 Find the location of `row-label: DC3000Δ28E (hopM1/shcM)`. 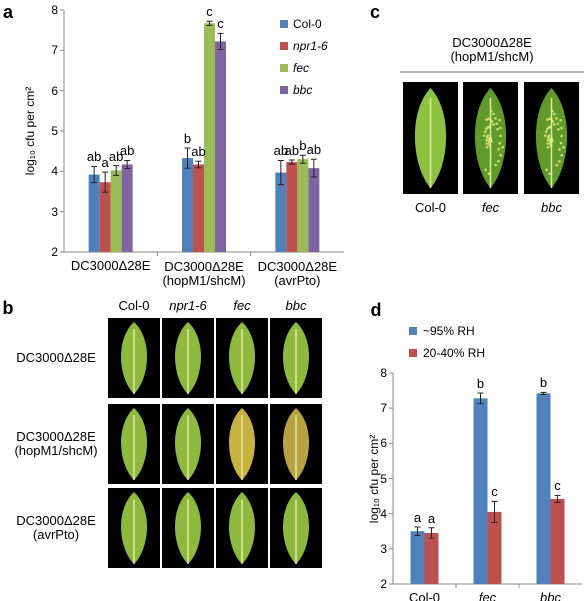

row-label: DC3000Δ28E (hopM1/shcM) is located at coordinates (56, 443).